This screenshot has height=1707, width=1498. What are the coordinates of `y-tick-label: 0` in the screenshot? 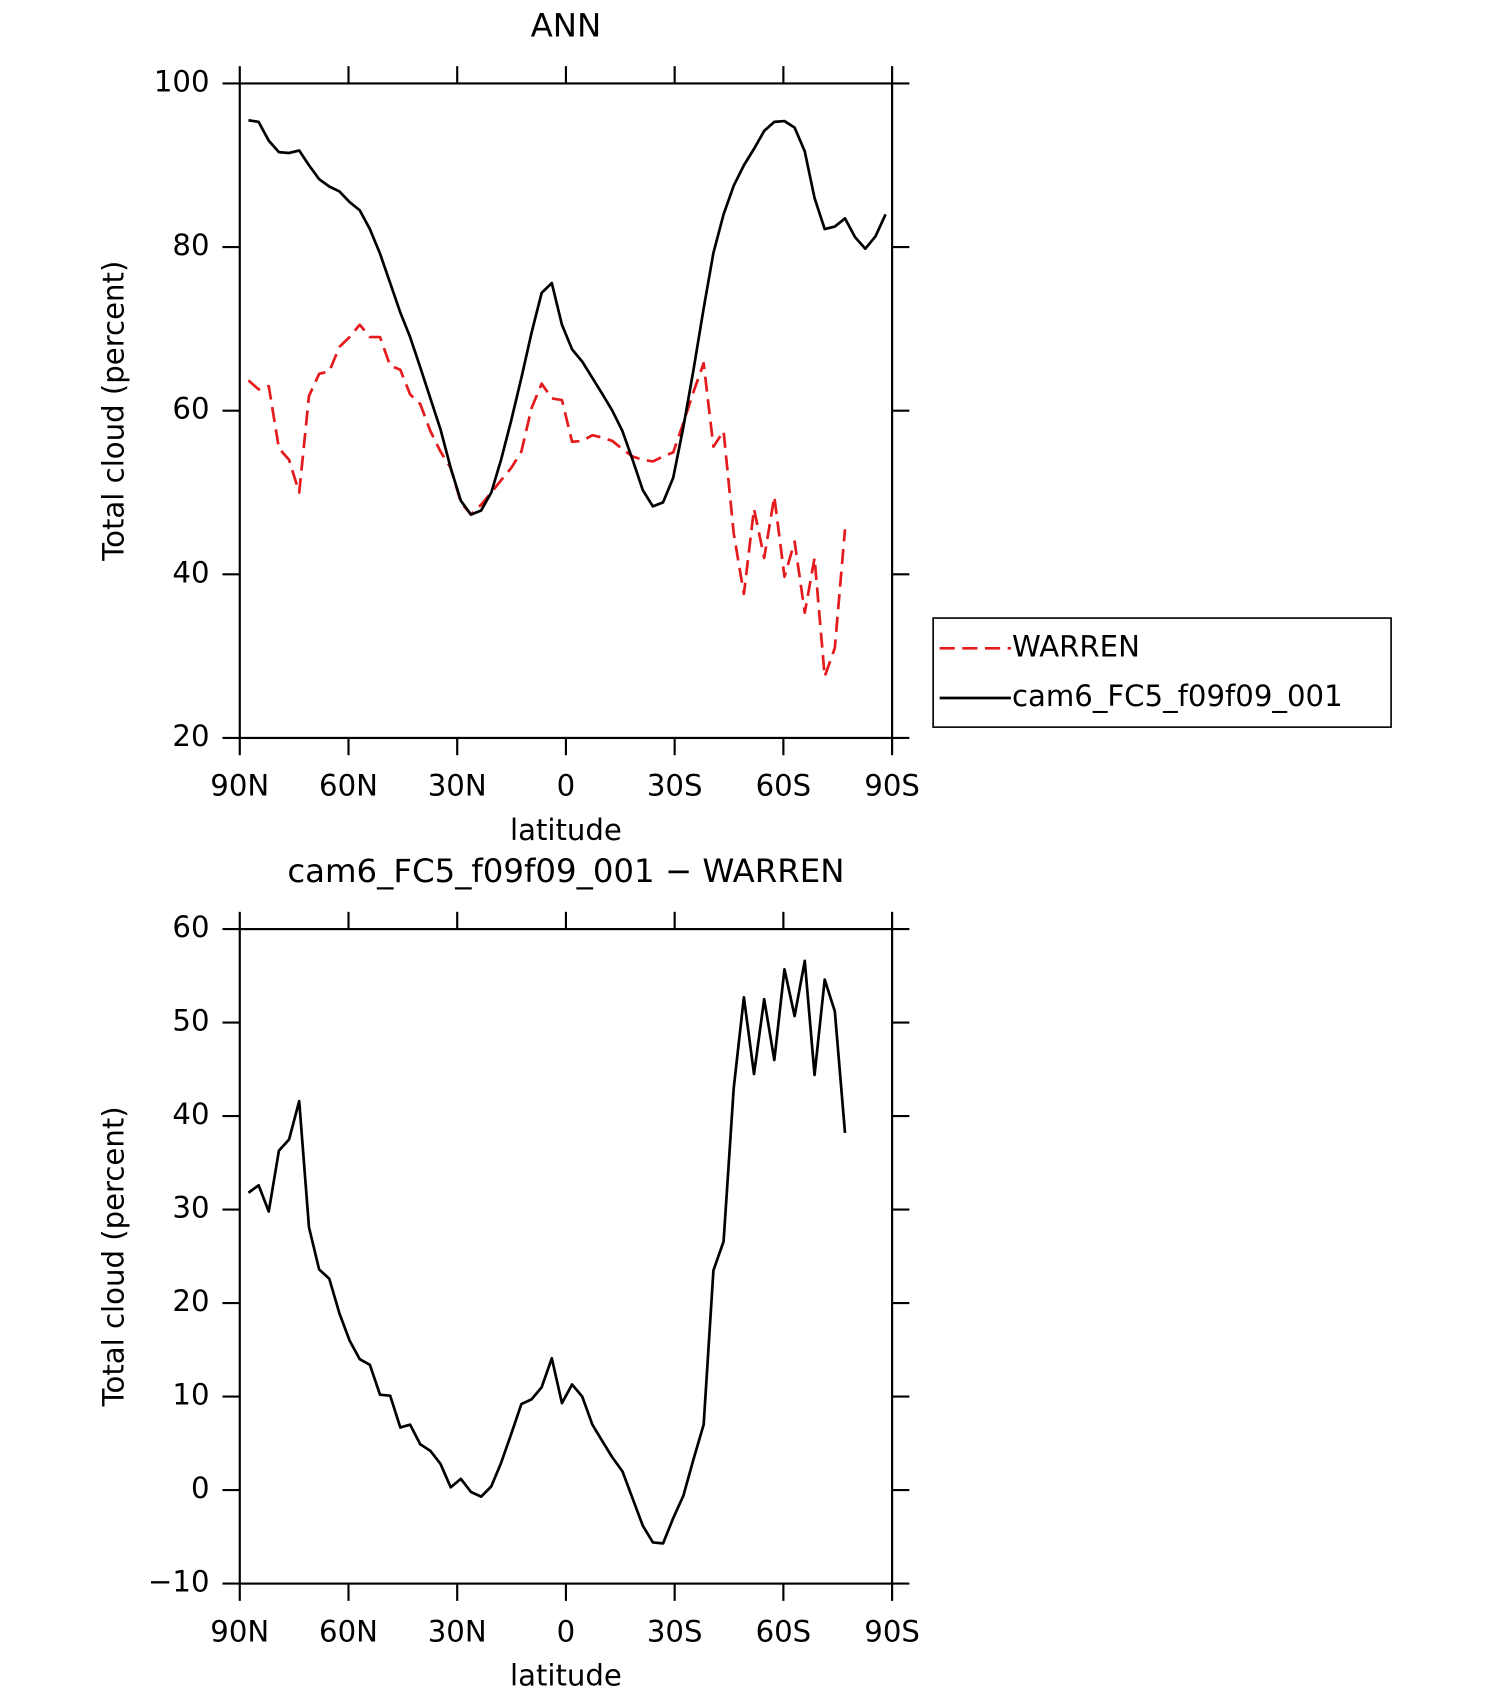 It's located at (200, 1488).